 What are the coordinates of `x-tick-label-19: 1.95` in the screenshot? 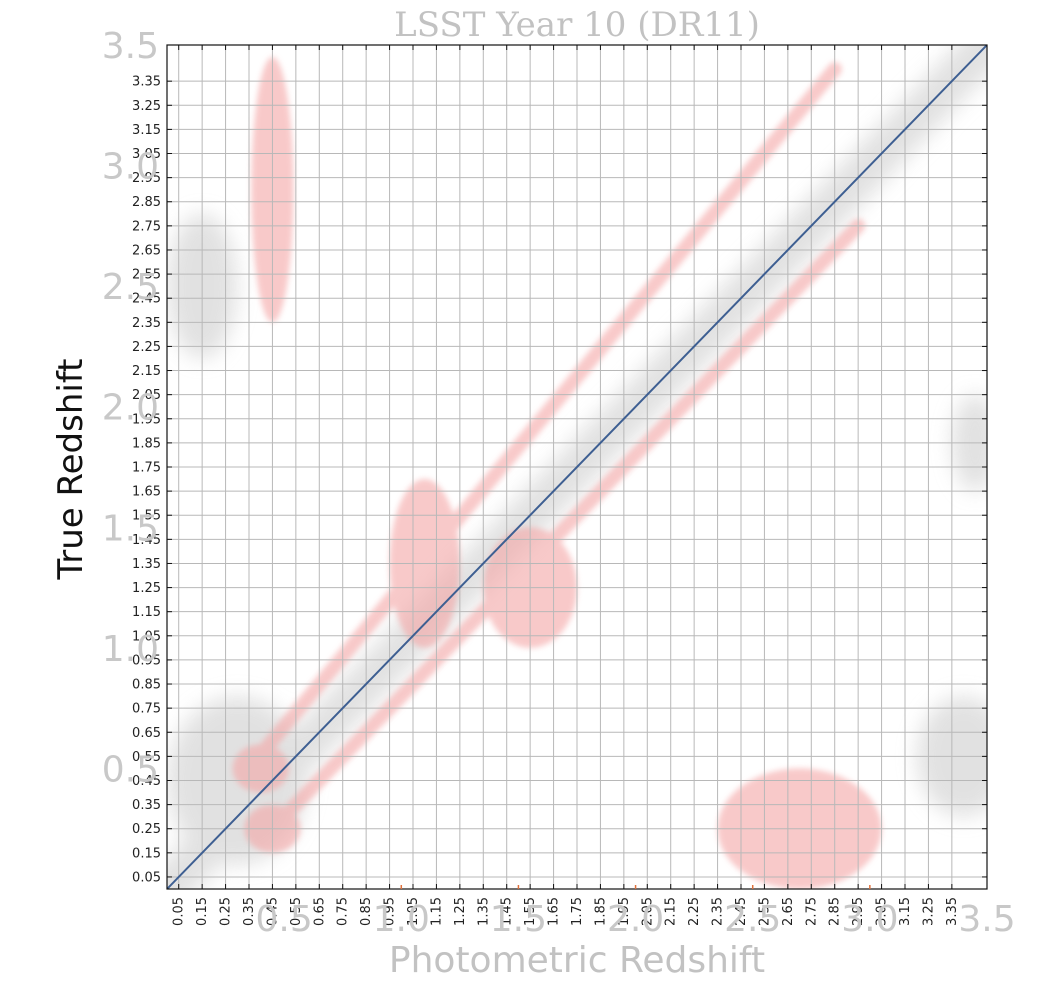 It's located at (624, 911).